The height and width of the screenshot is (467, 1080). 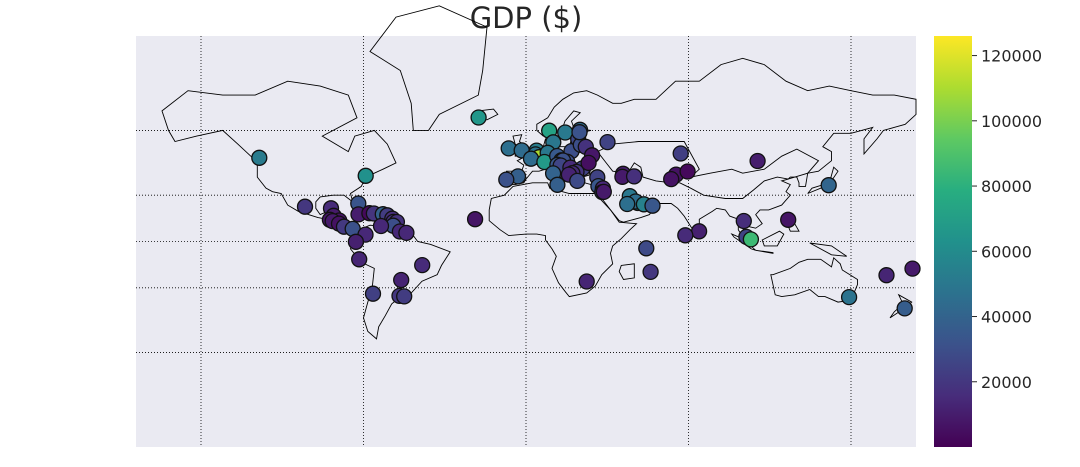 What do you see at coordinates (1011, 56) in the screenshot?
I see `colorbar-tick-label: 120000` at bounding box center [1011, 56].